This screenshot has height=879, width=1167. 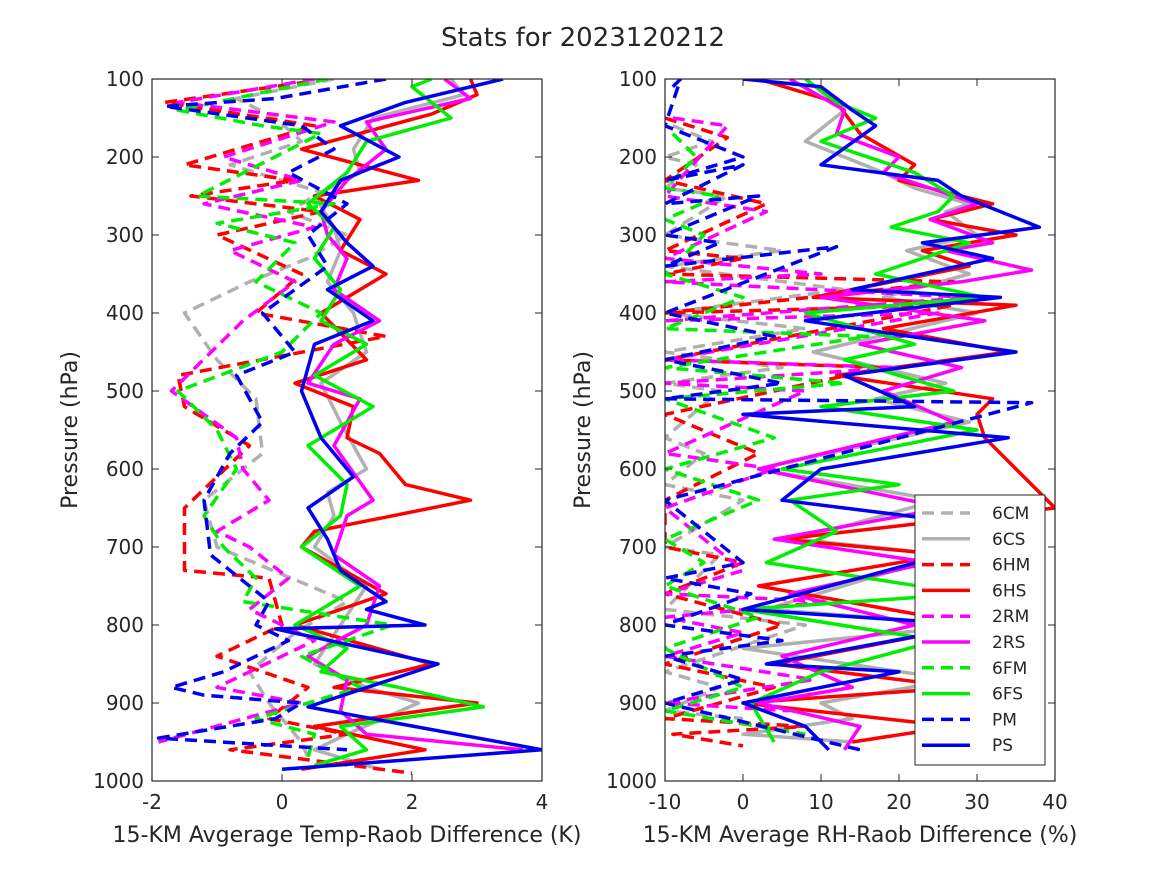 What do you see at coordinates (638, 79) in the screenshot?
I see `rh-y-tick-label: 100` at bounding box center [638, 79].